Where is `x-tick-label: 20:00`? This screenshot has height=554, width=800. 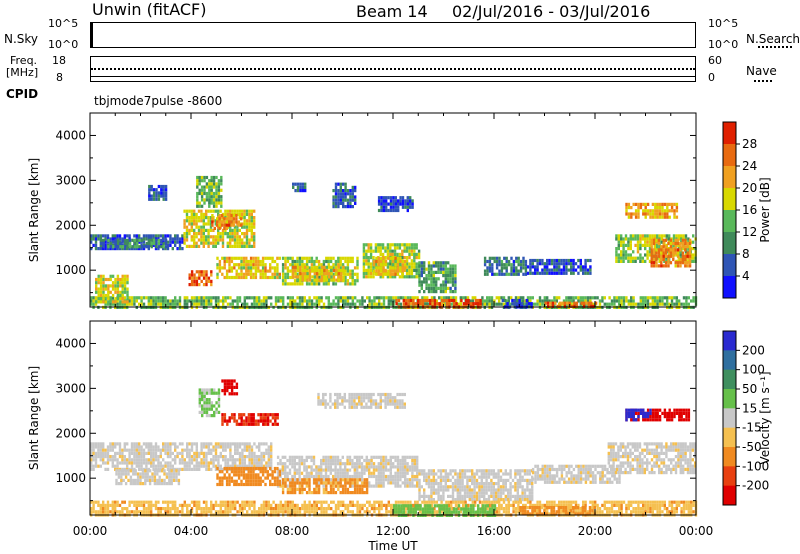
x-tick-label: 20:00 is located at coordinates (595, 531).